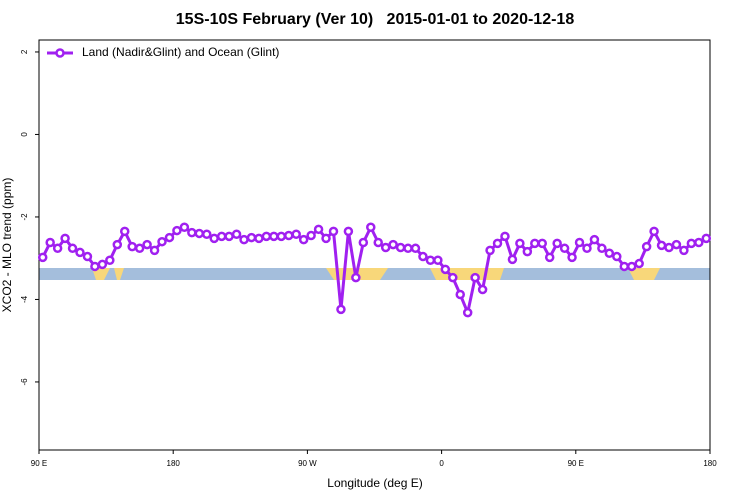  Describe the element at coordinates (24, 51) in the screenshot. I see `y-tick-label: 2` at that location.